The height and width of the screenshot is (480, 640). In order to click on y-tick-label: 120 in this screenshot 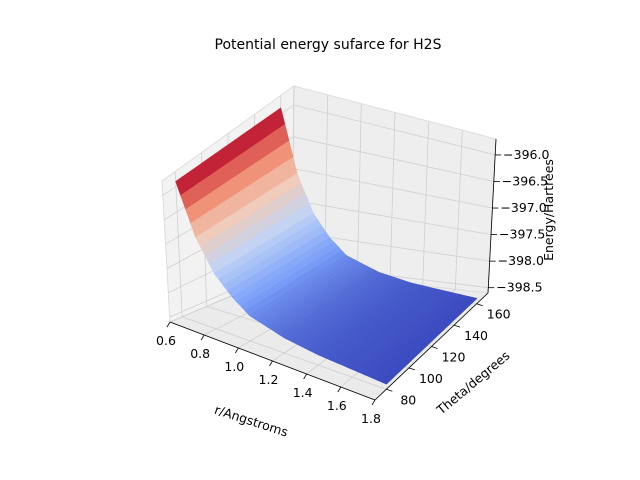, I will do `click(454, 357)`.